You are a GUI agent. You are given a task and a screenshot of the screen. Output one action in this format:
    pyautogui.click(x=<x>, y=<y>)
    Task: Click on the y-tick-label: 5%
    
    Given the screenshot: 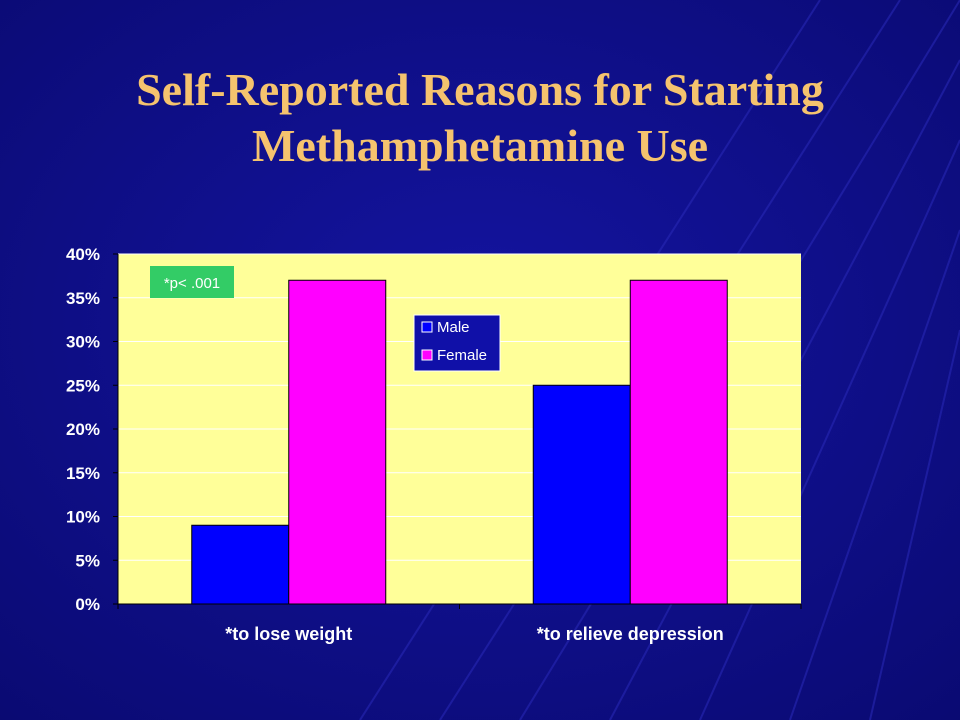 What is the action you would take?
    pyautogui.click(x=87, y=560)
    